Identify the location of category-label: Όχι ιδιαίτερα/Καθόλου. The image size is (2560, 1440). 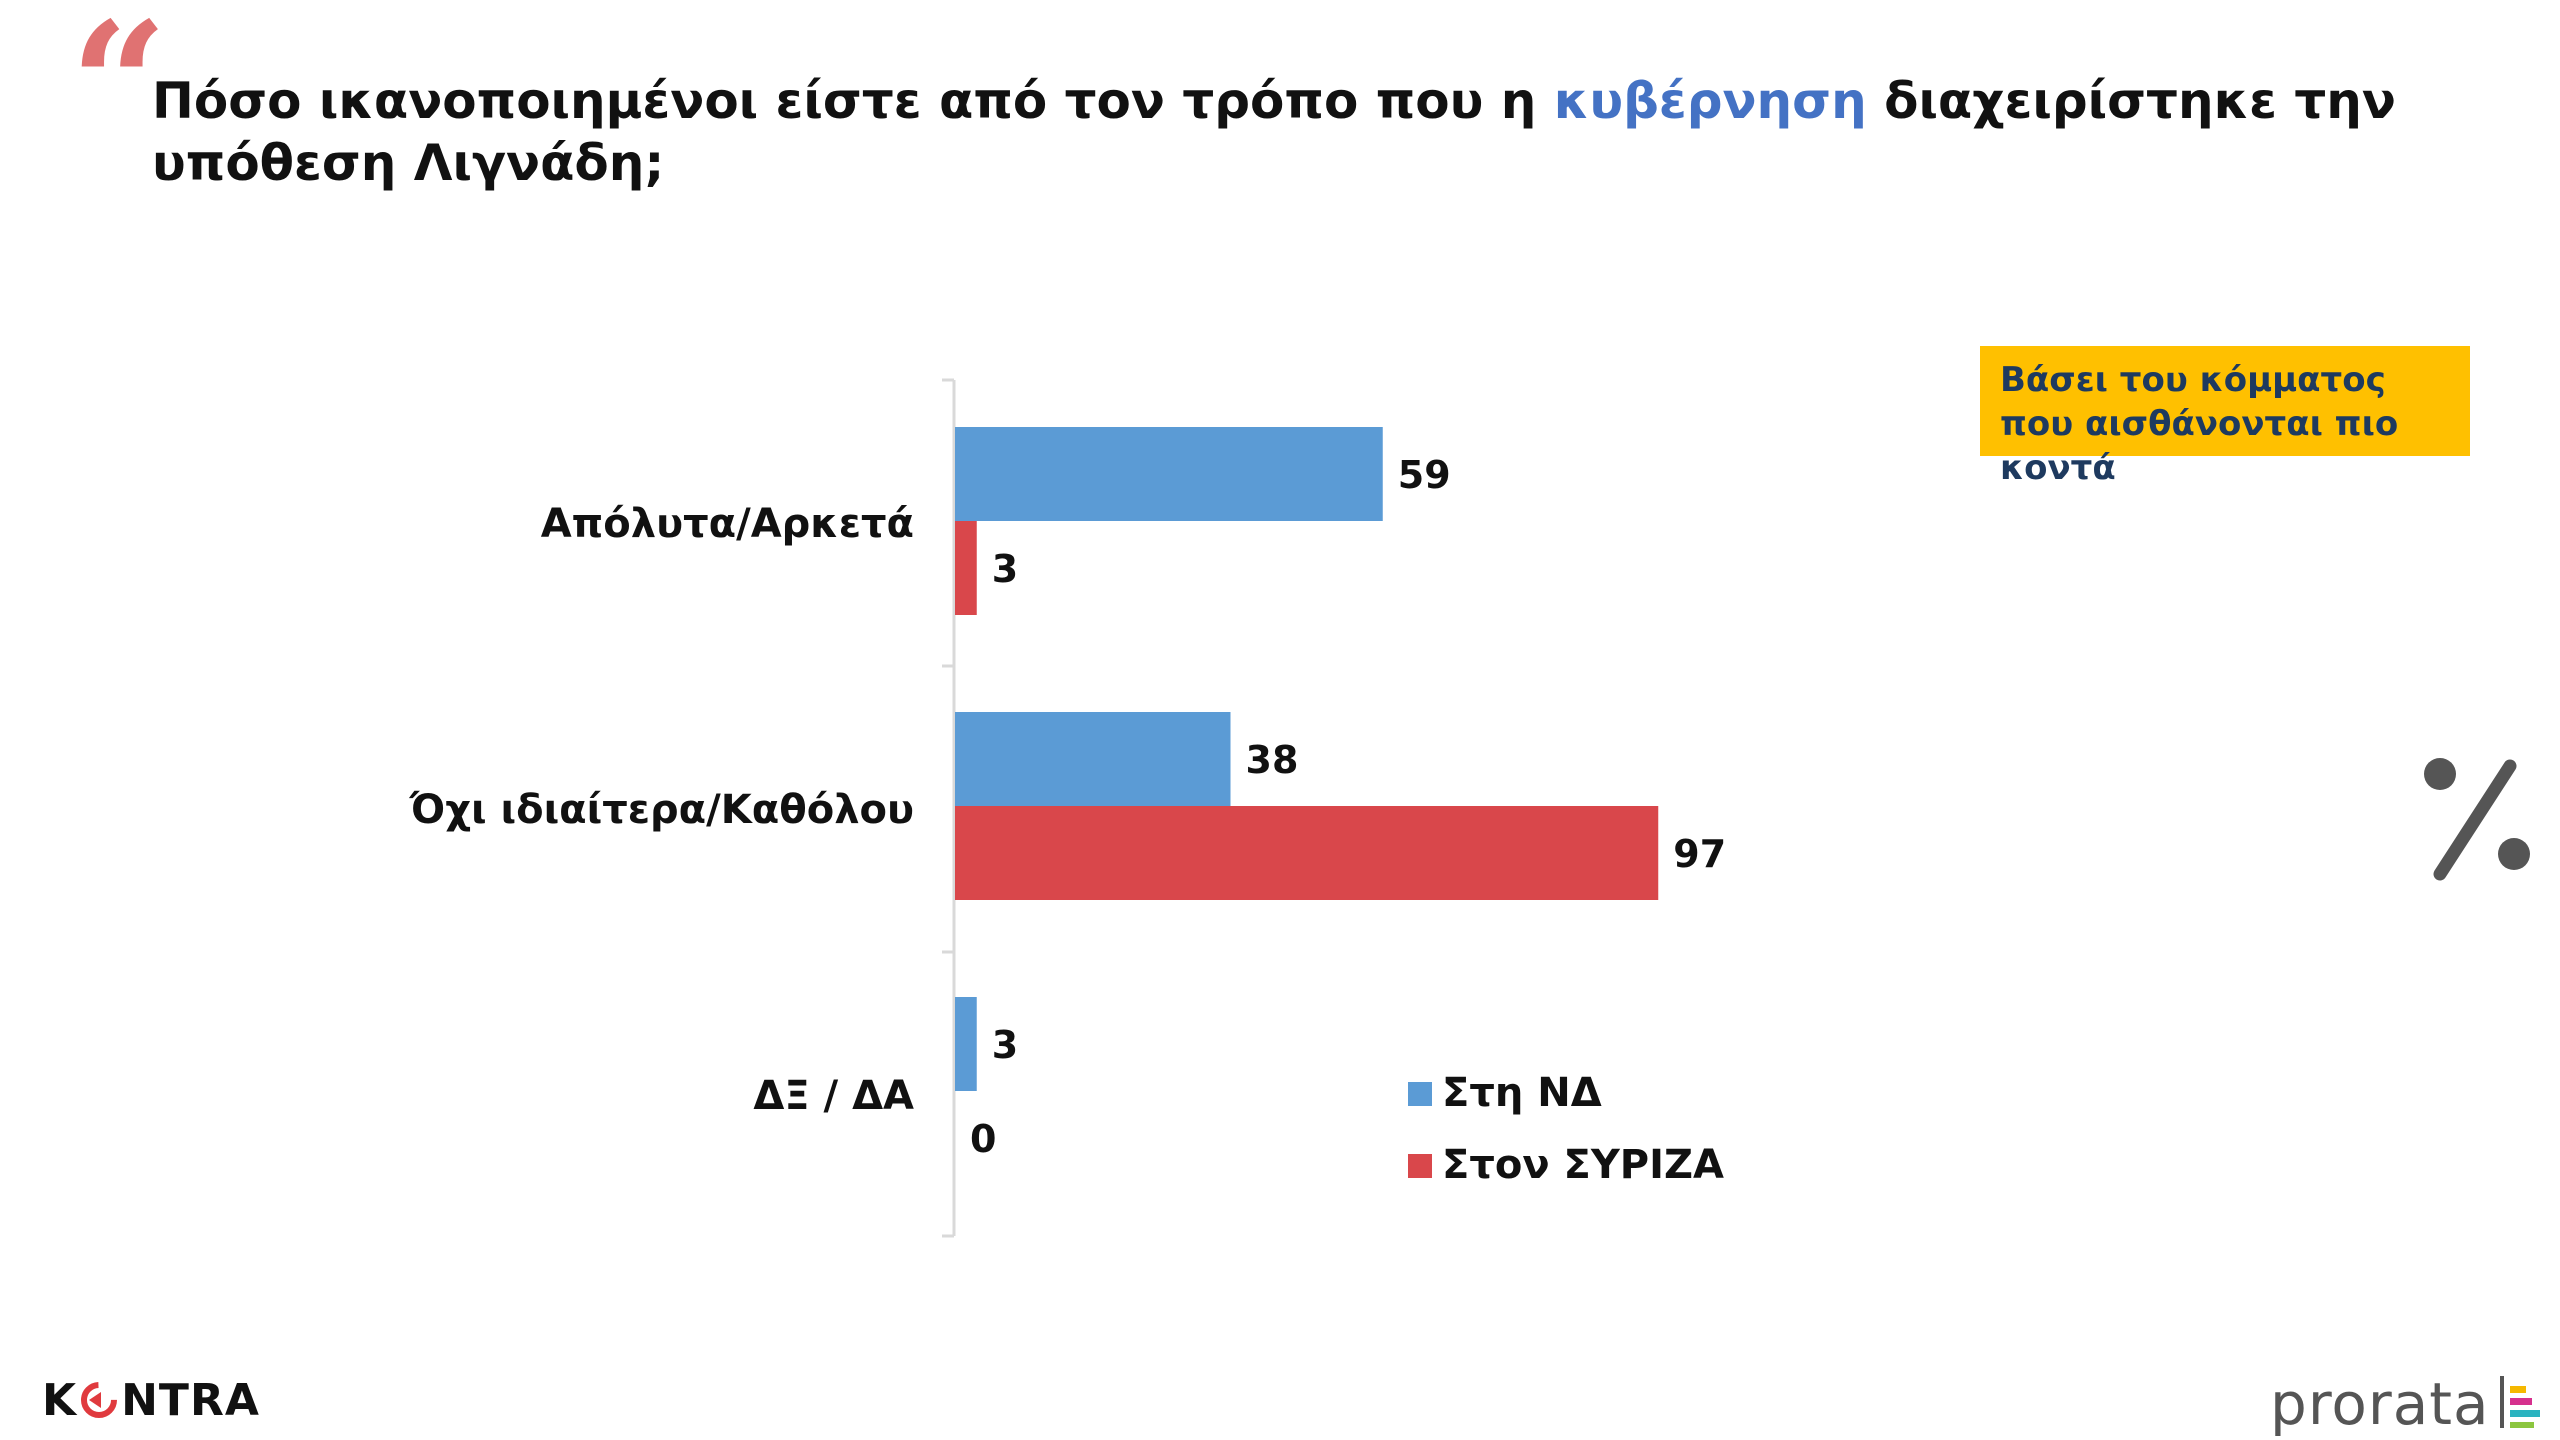
(661, 810).